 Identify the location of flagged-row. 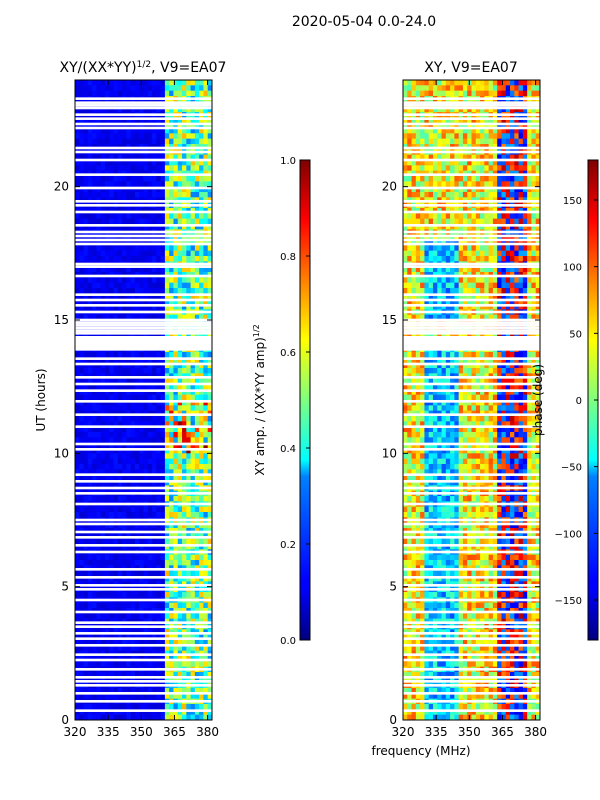
(143, 320).